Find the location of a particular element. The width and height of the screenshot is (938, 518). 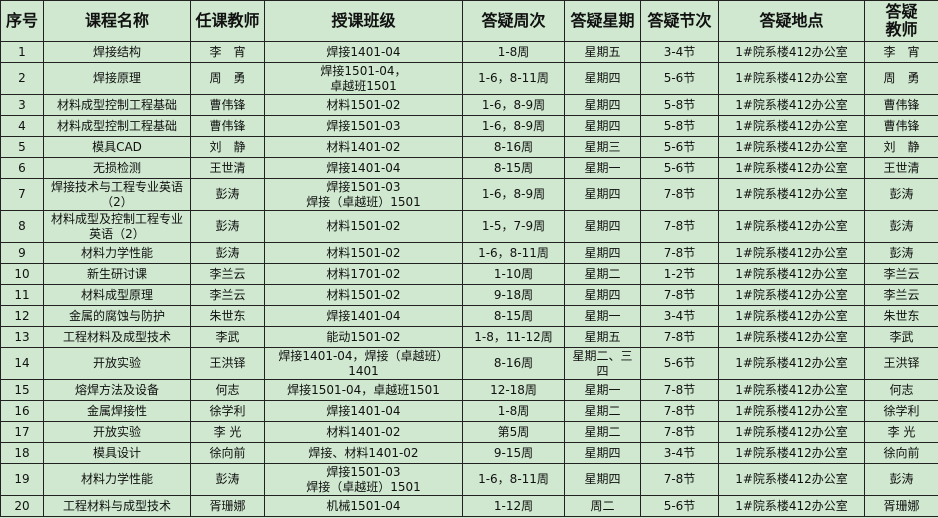

cell-qa-teacher: 李武 is located at coordinates (901, 337).